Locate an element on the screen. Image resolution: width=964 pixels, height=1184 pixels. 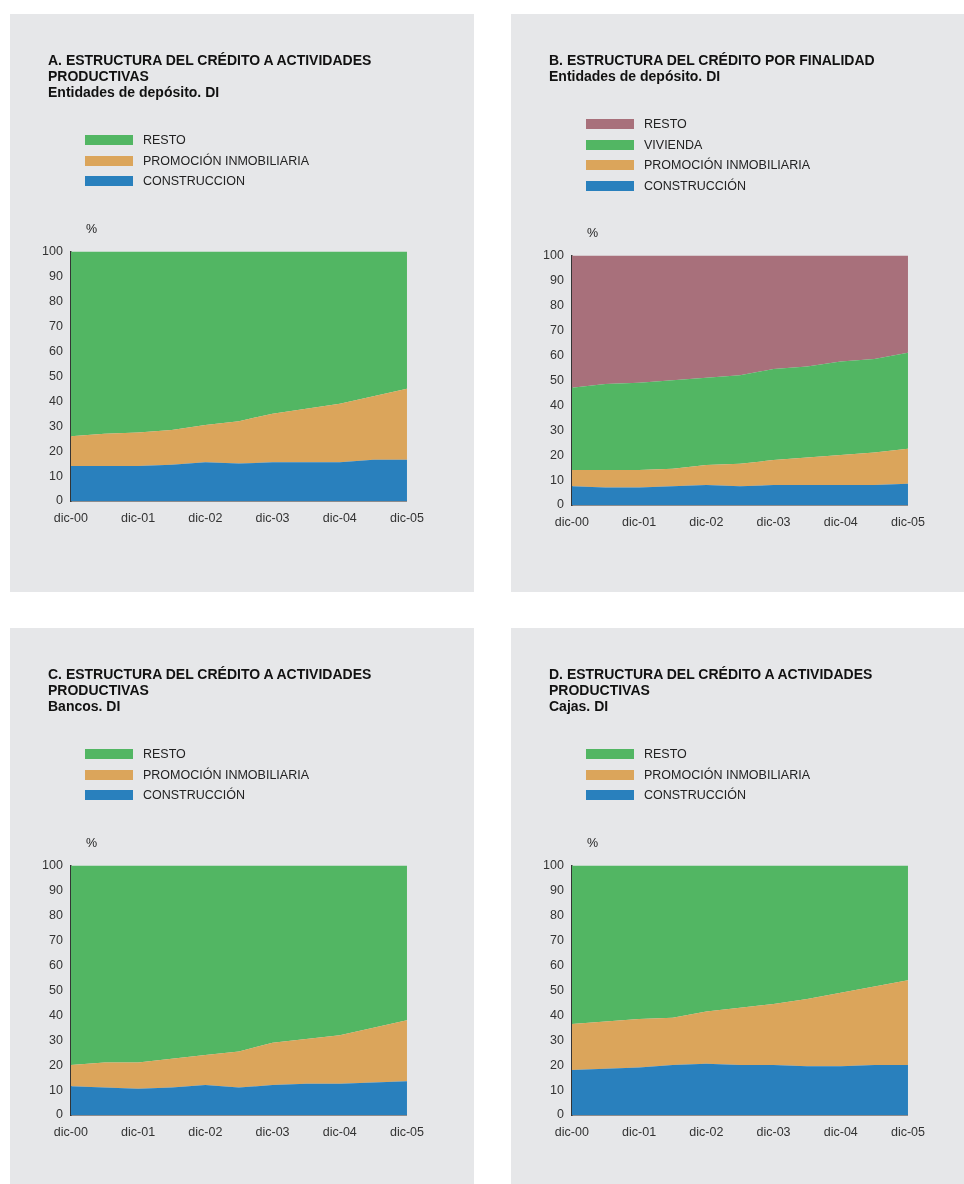
legend-label: VIVIENDA is located at coordinates (673, 144).